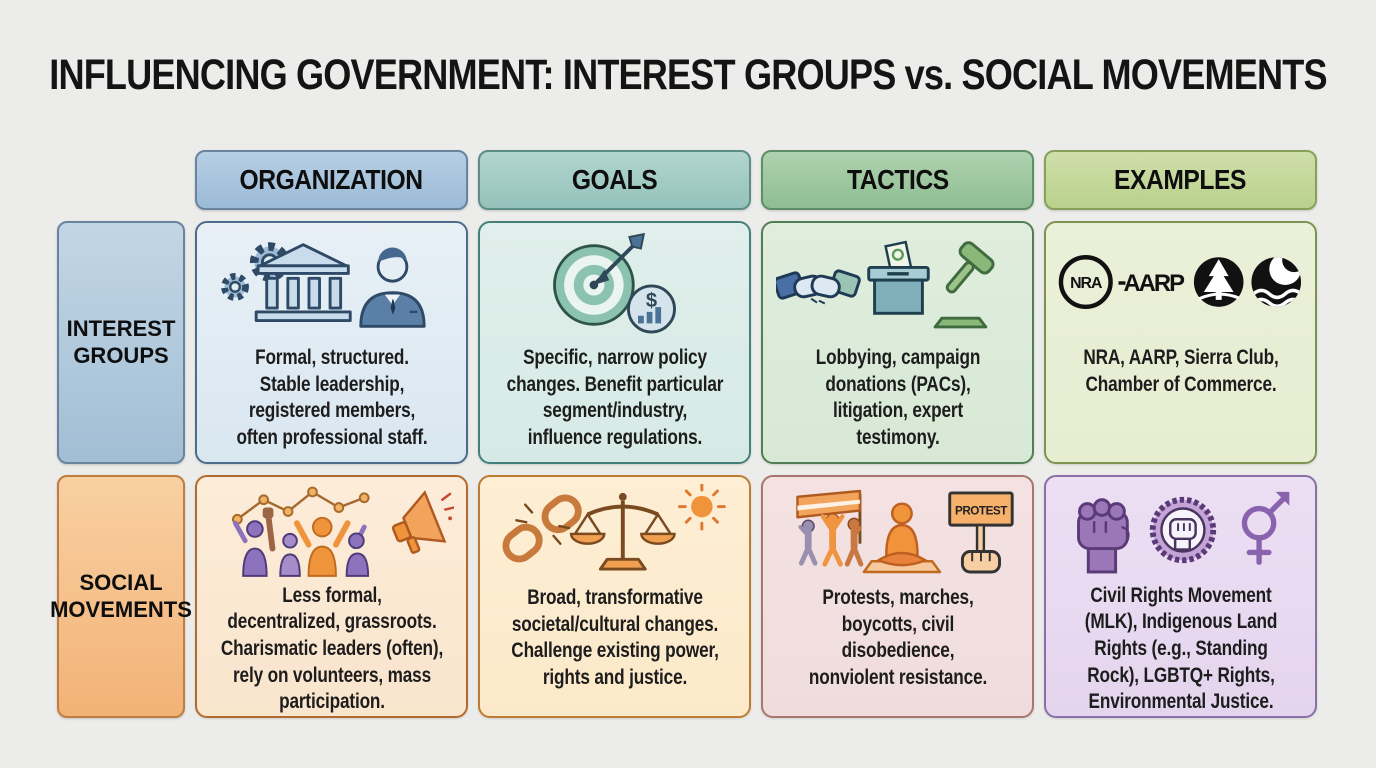  I want to click on chamber-eagle-logo, so click(1275, 282).